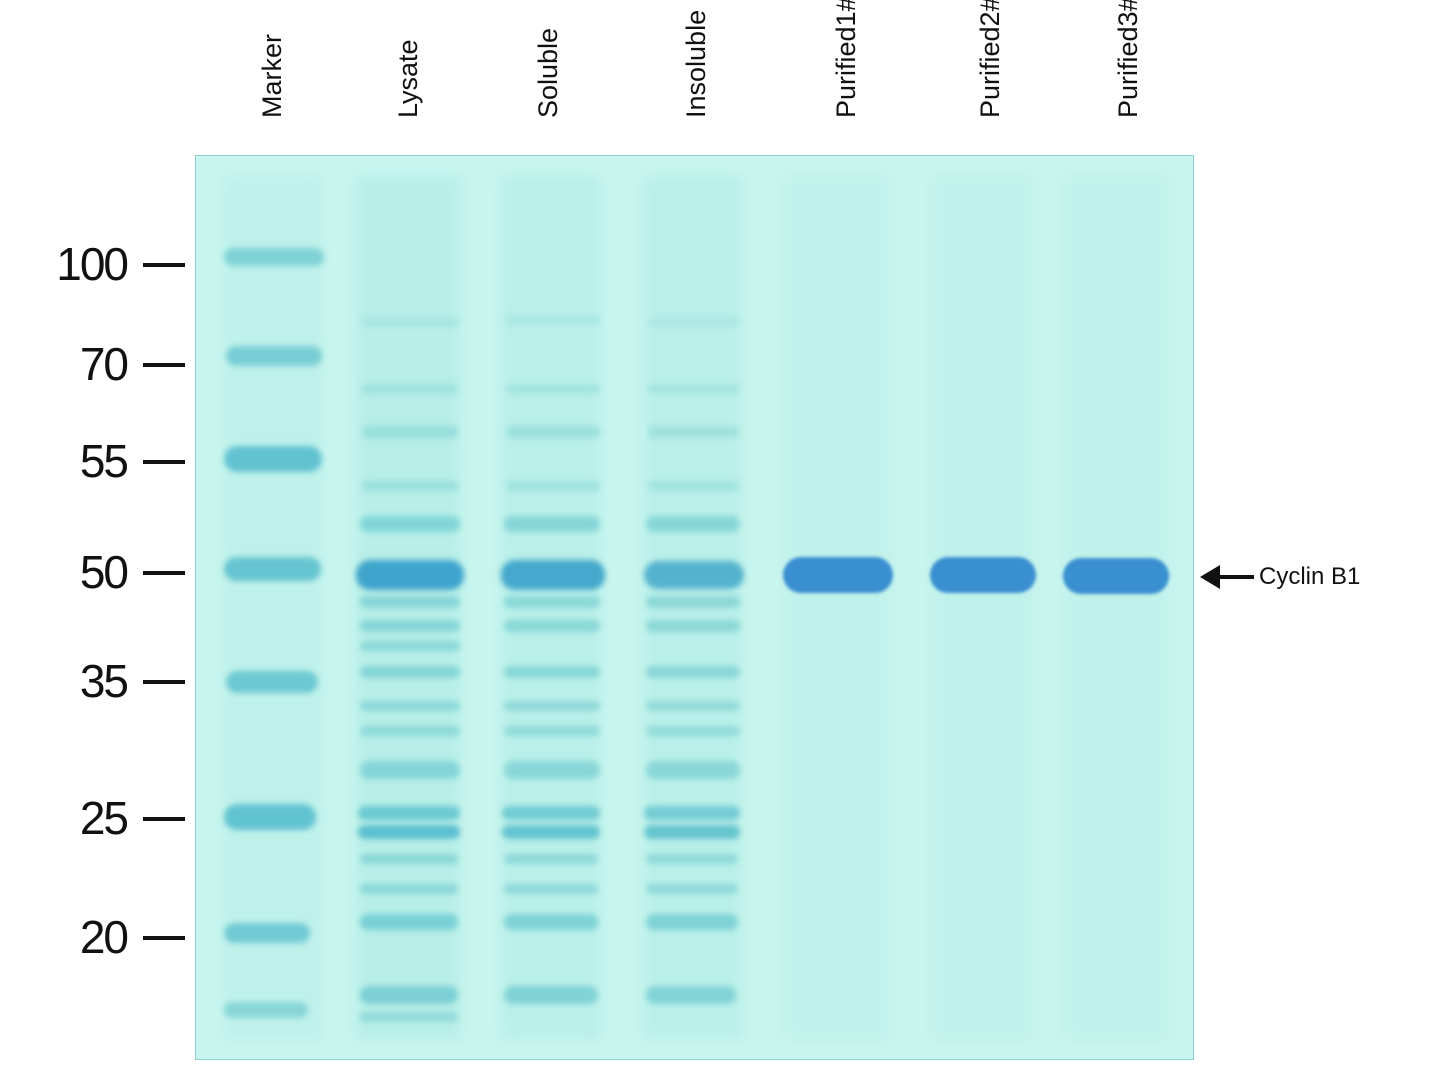  I want to click on lane-label-text: Insoluble, so click(696, 63).